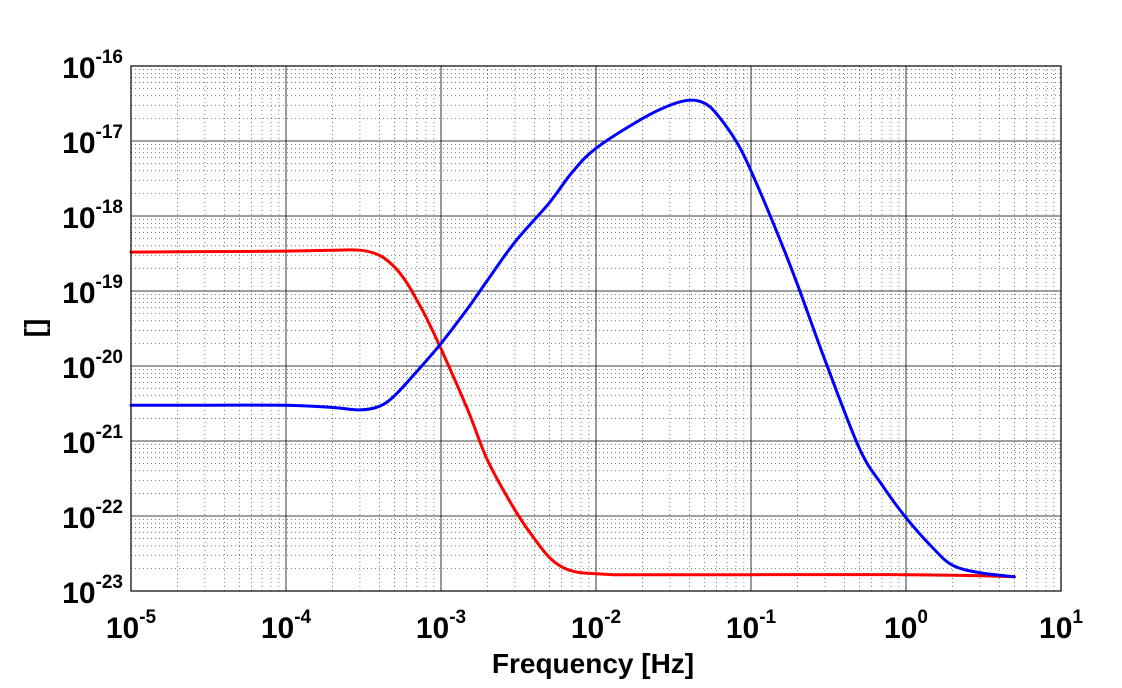  What do you see at coordinates (109, 357) in the screenshot?
I see `y-tick-exponent: -20` at bounding box center [109, 357].